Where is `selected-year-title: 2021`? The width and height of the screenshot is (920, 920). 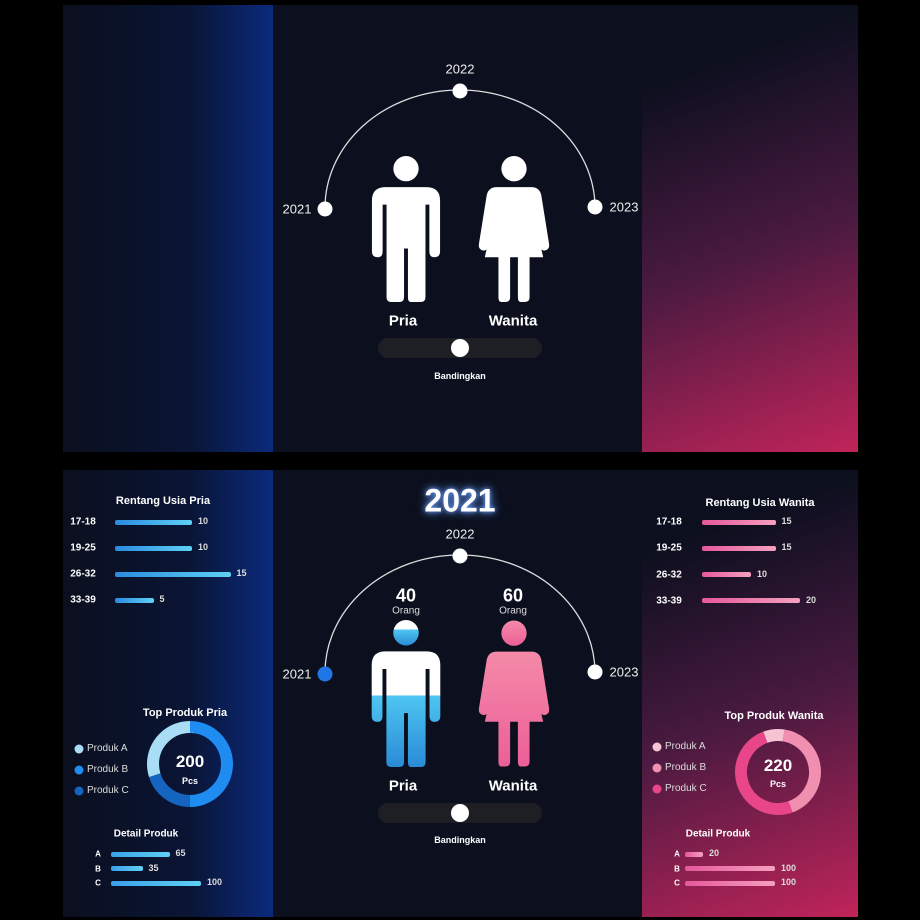 selected-year-title: 2021 is located at coordinates (460, 500).